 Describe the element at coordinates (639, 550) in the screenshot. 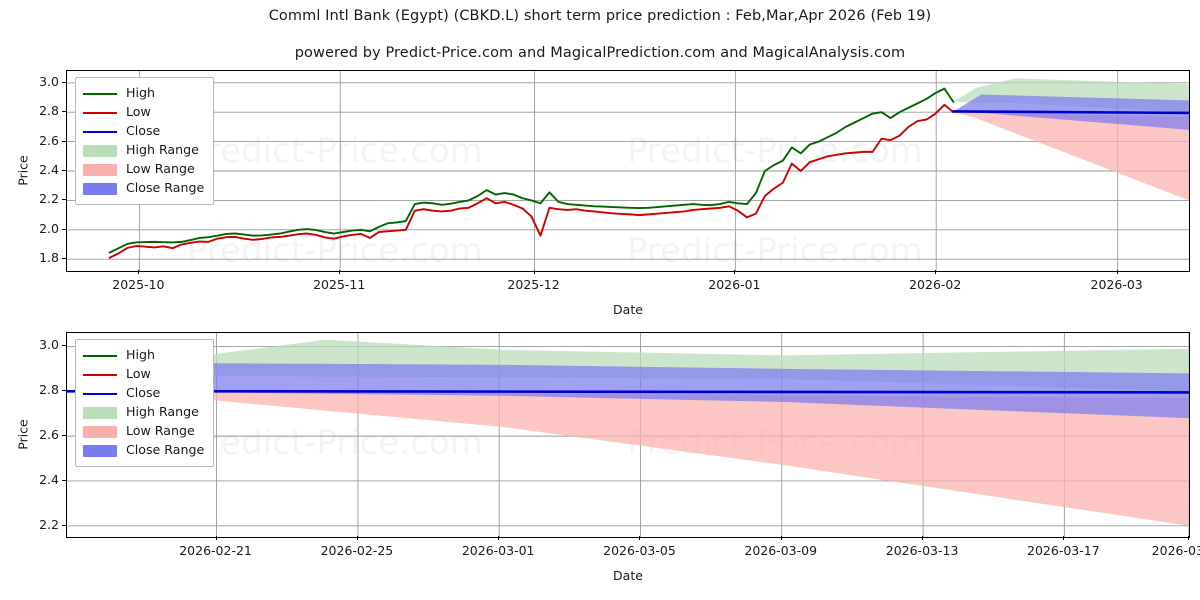

I see `x-tick-label: 2026-03-05` at that location.